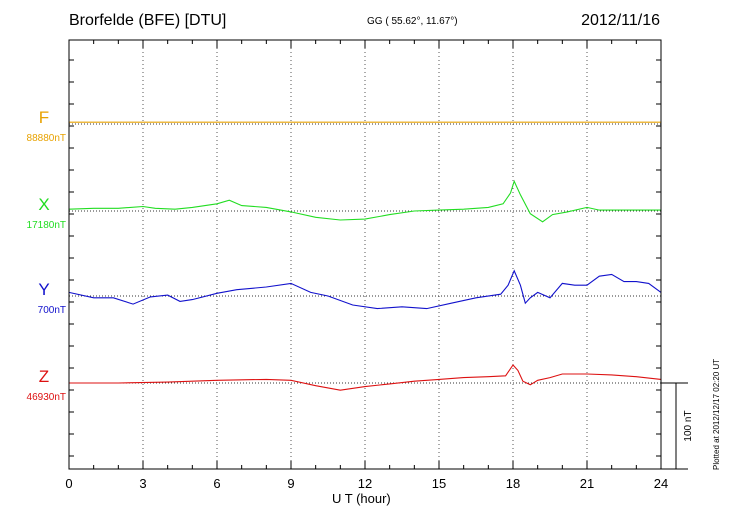 The height and width of the screenshot is (520, 730). Describe the element at coordinates (677, 426) in the screenshot. I see `scale-bar: 100 nT` at that location.